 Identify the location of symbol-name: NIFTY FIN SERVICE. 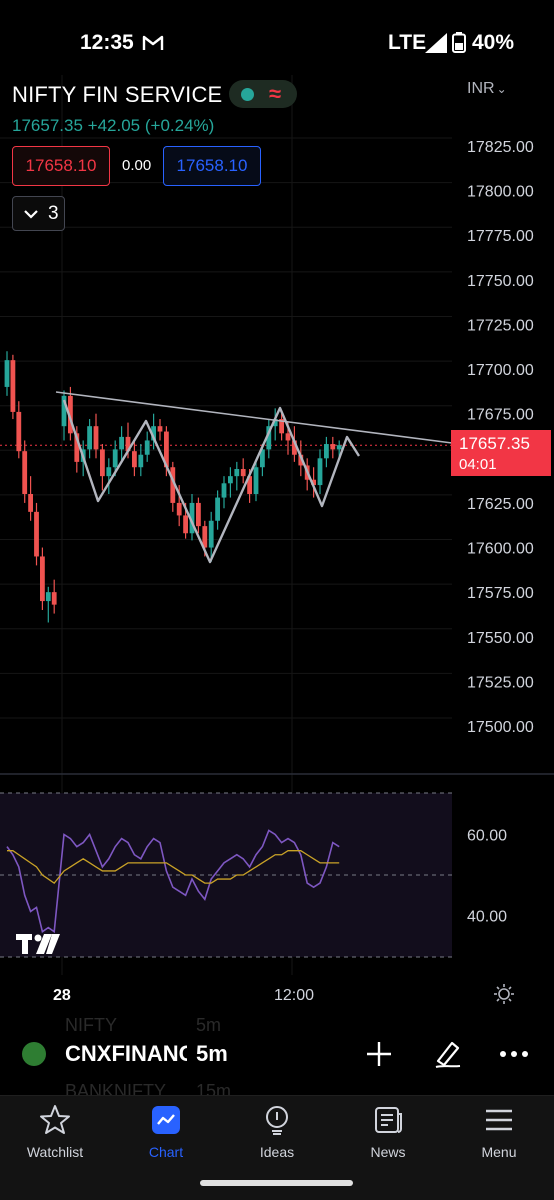
(117, 94).